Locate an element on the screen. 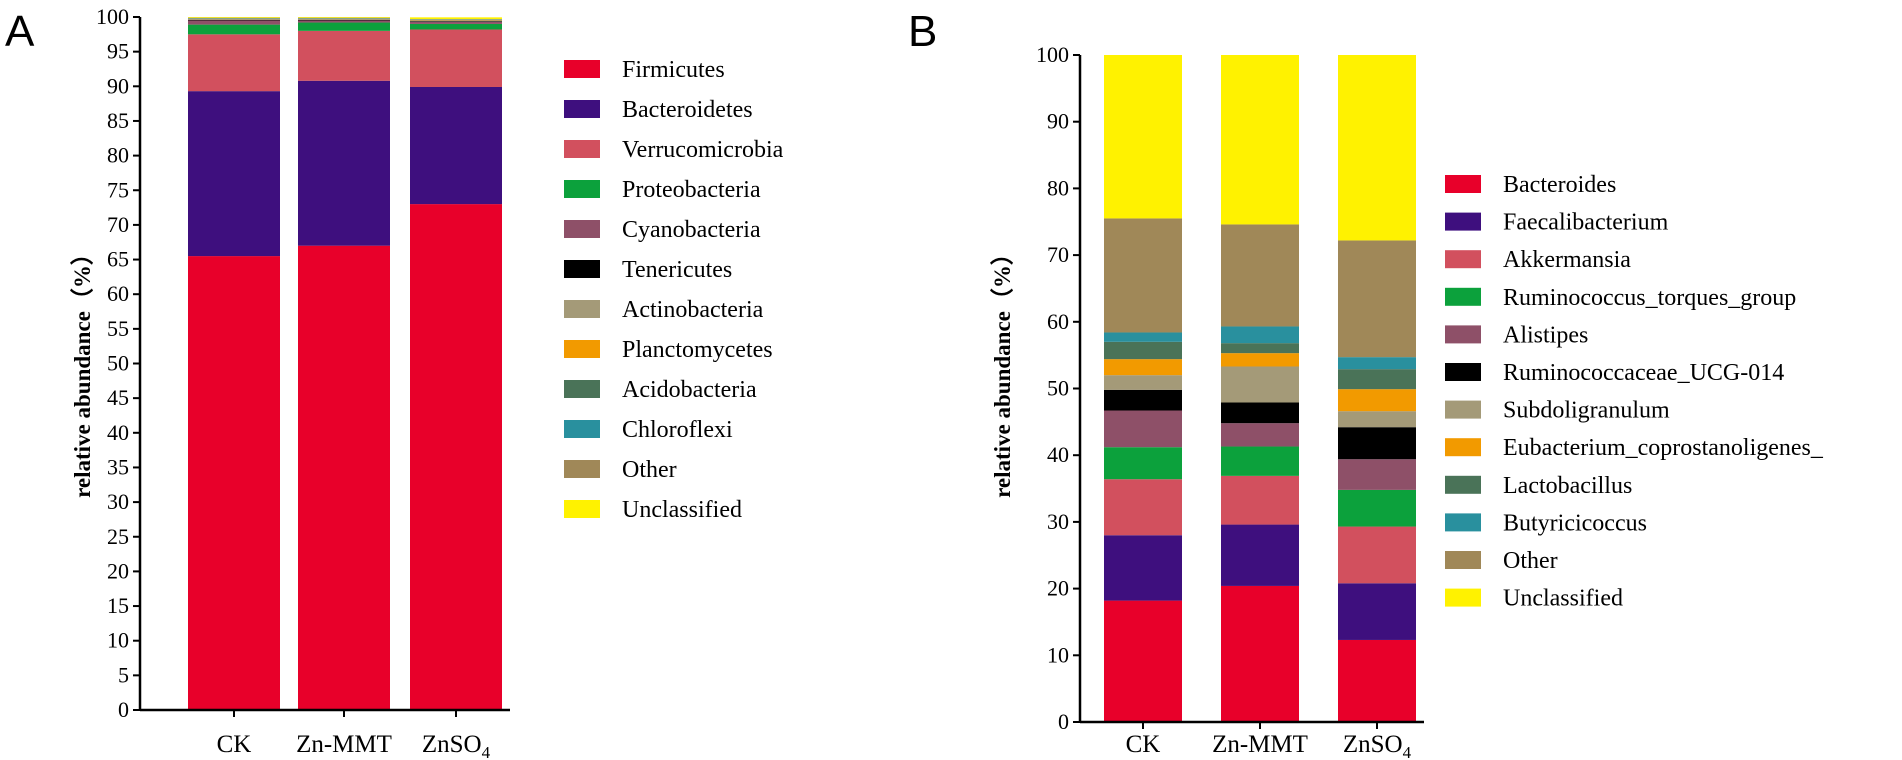  bar-segment-faecalibacterium is located at coordinates (1377, 611).